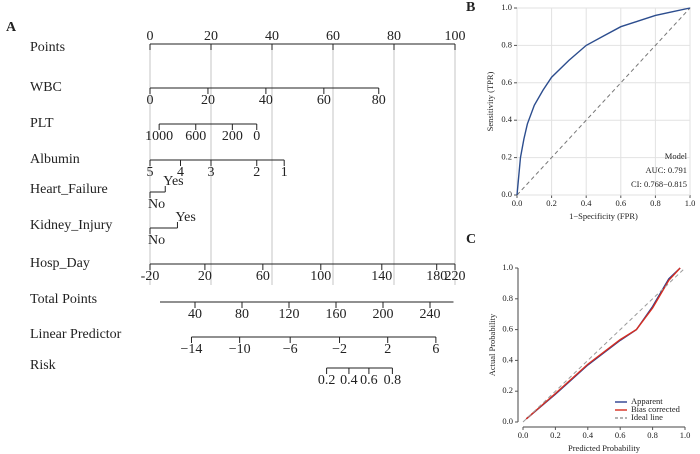 The image size is (700, 454). What do you see at coordinates (333, 36) in the screenshot?
I see `x-tick-label: 60` at bounding box center [333, 36].